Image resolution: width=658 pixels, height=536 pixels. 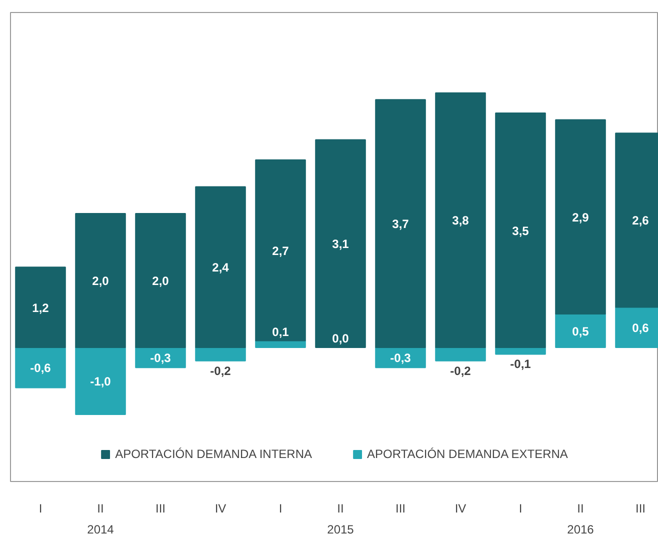 I want to click on data-label: 3,1, so click(x=341, y=244).